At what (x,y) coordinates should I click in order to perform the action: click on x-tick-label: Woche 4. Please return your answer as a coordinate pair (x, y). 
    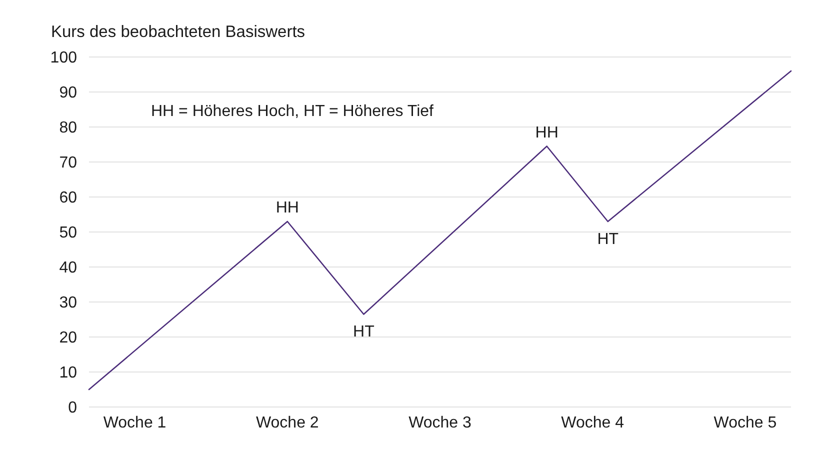
    Looking at the image, I should click on (592, 423).